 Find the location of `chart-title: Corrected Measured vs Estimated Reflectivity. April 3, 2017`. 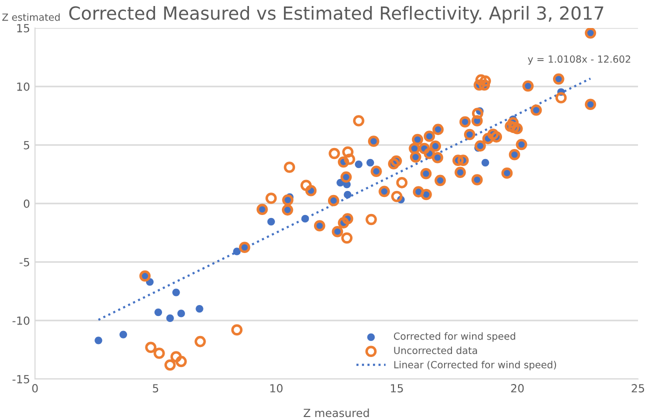

chart-title: Corrected Measured vs Estimated Reflectivity. April 3, 2017 is located at coordinates (336, 15).